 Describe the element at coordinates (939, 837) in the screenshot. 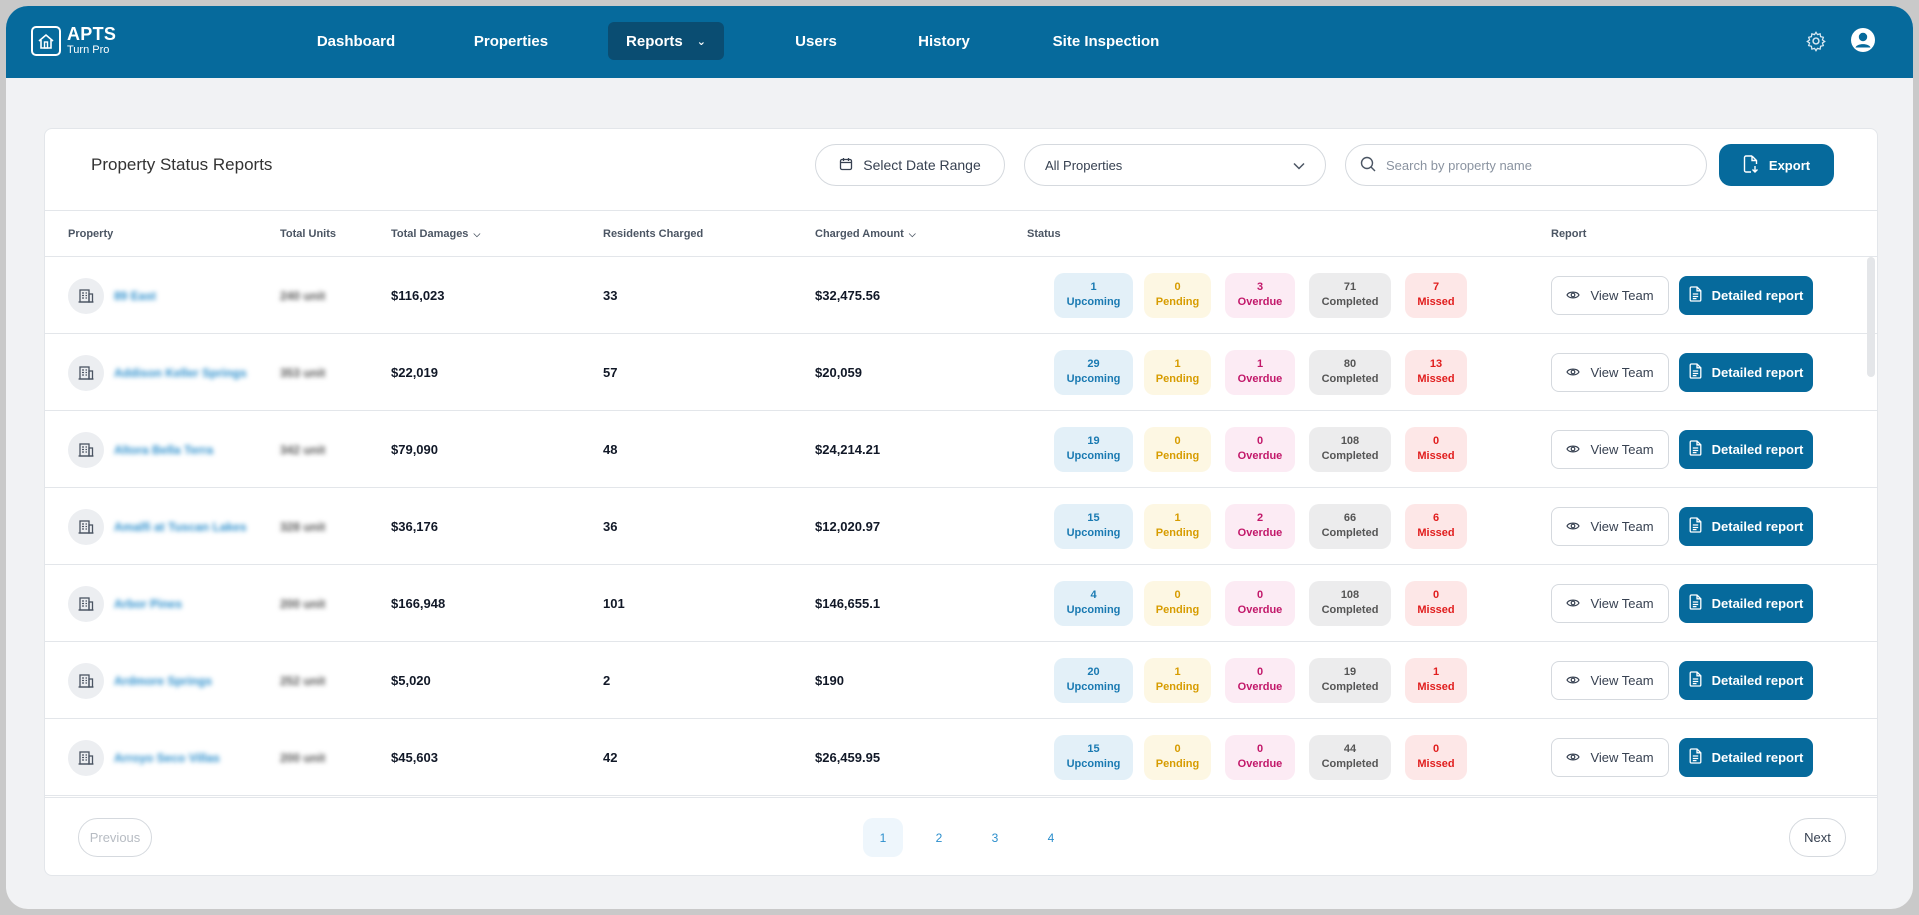

I see `page-2-button: 2` at that location.